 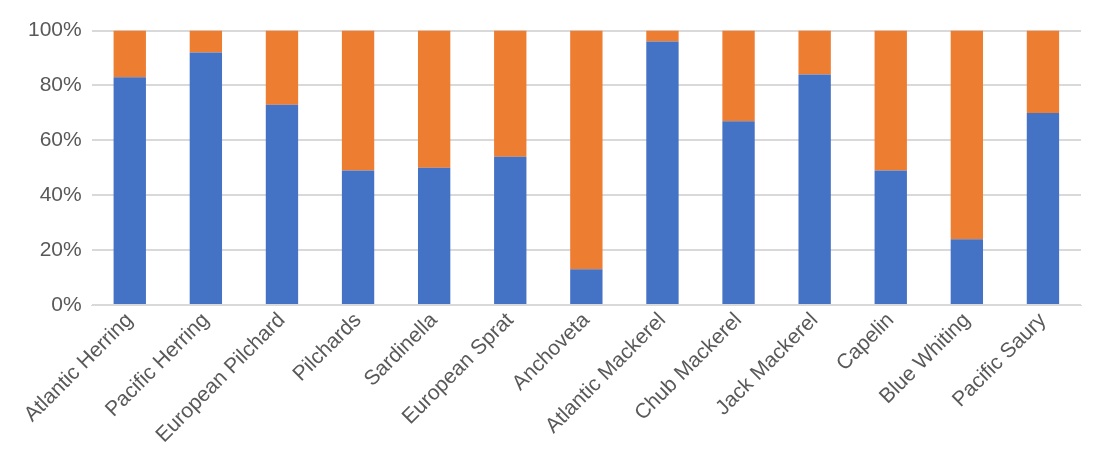 I want to click on y-tick-label: 100%, so click(x=54, y=29).